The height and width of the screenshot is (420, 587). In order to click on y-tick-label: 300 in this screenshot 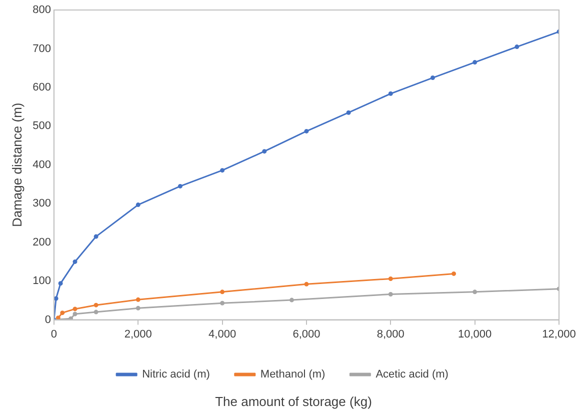, I will do `click(41, 204)`.